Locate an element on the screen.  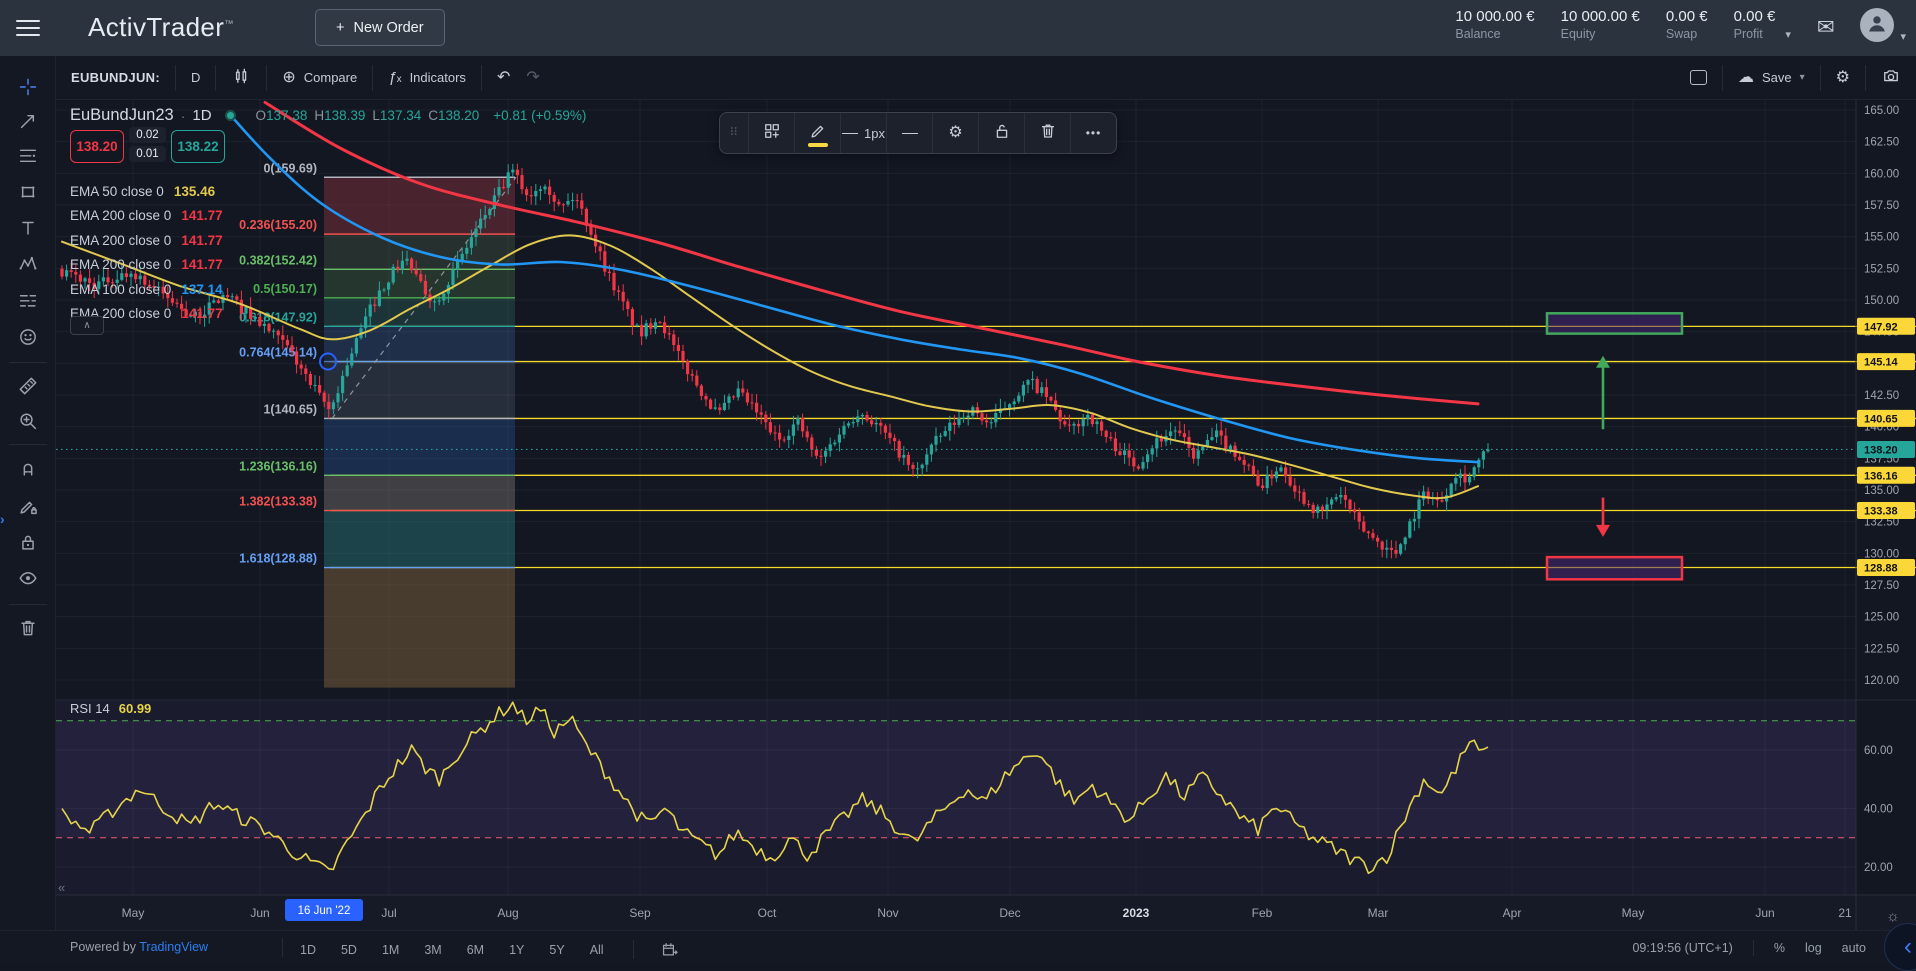
shapes-tool is located at coordinates (28, 191).